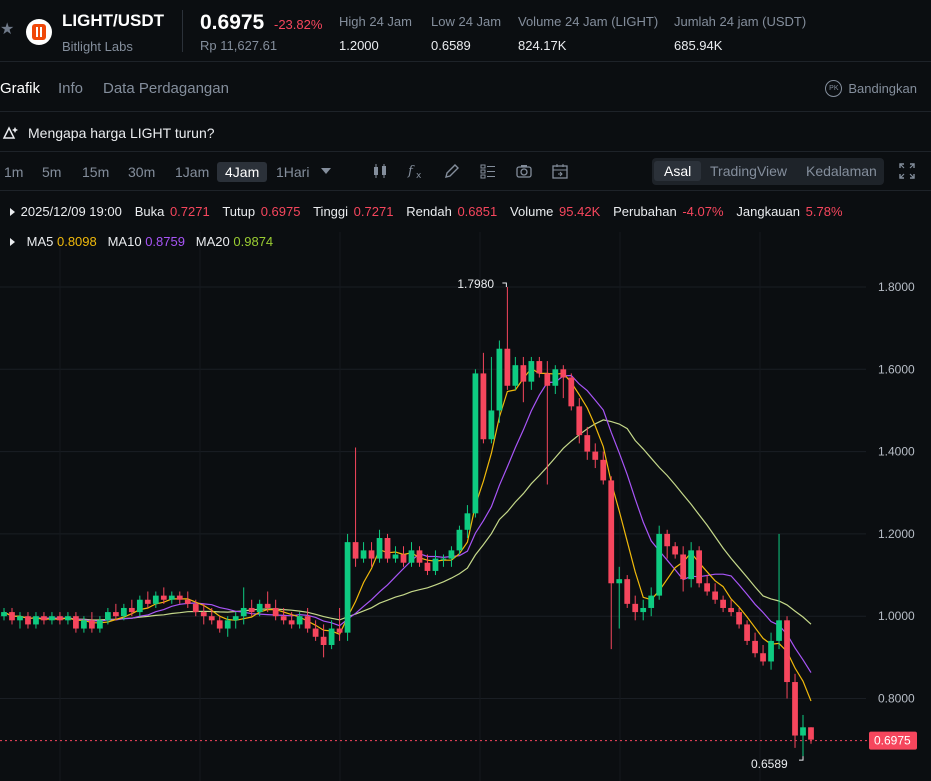 Image resolution: width=931 pixels, height=781 pixels. I want to click on indicator-fx-icon: f x, so click(416, 171).